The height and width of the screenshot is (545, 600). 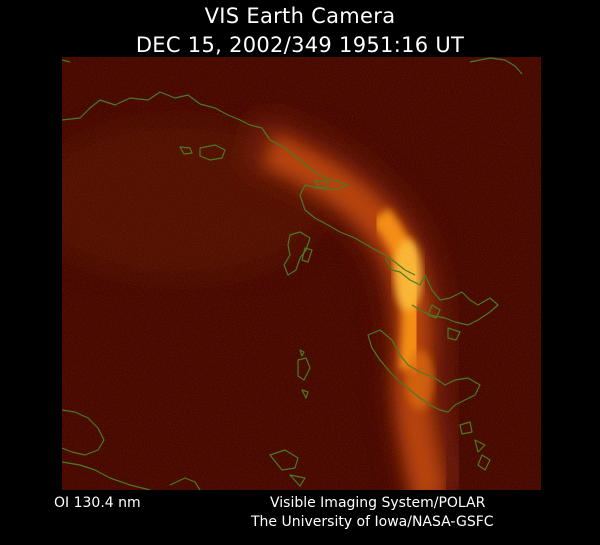 I want to click on coastline-bay, so click(x=297, y=253).